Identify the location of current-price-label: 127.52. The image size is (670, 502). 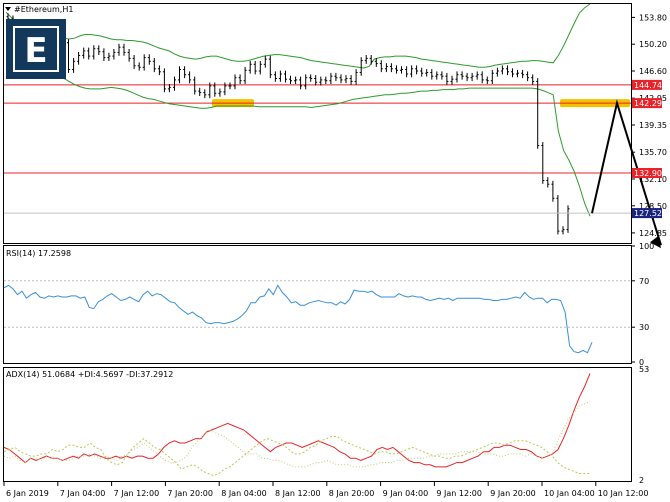
(648, 213).